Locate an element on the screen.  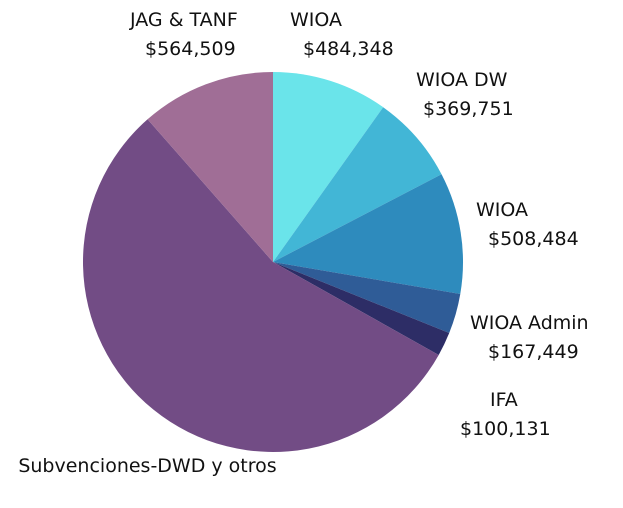
slice-label: WIOA DW is located at coordinates (462, 80).